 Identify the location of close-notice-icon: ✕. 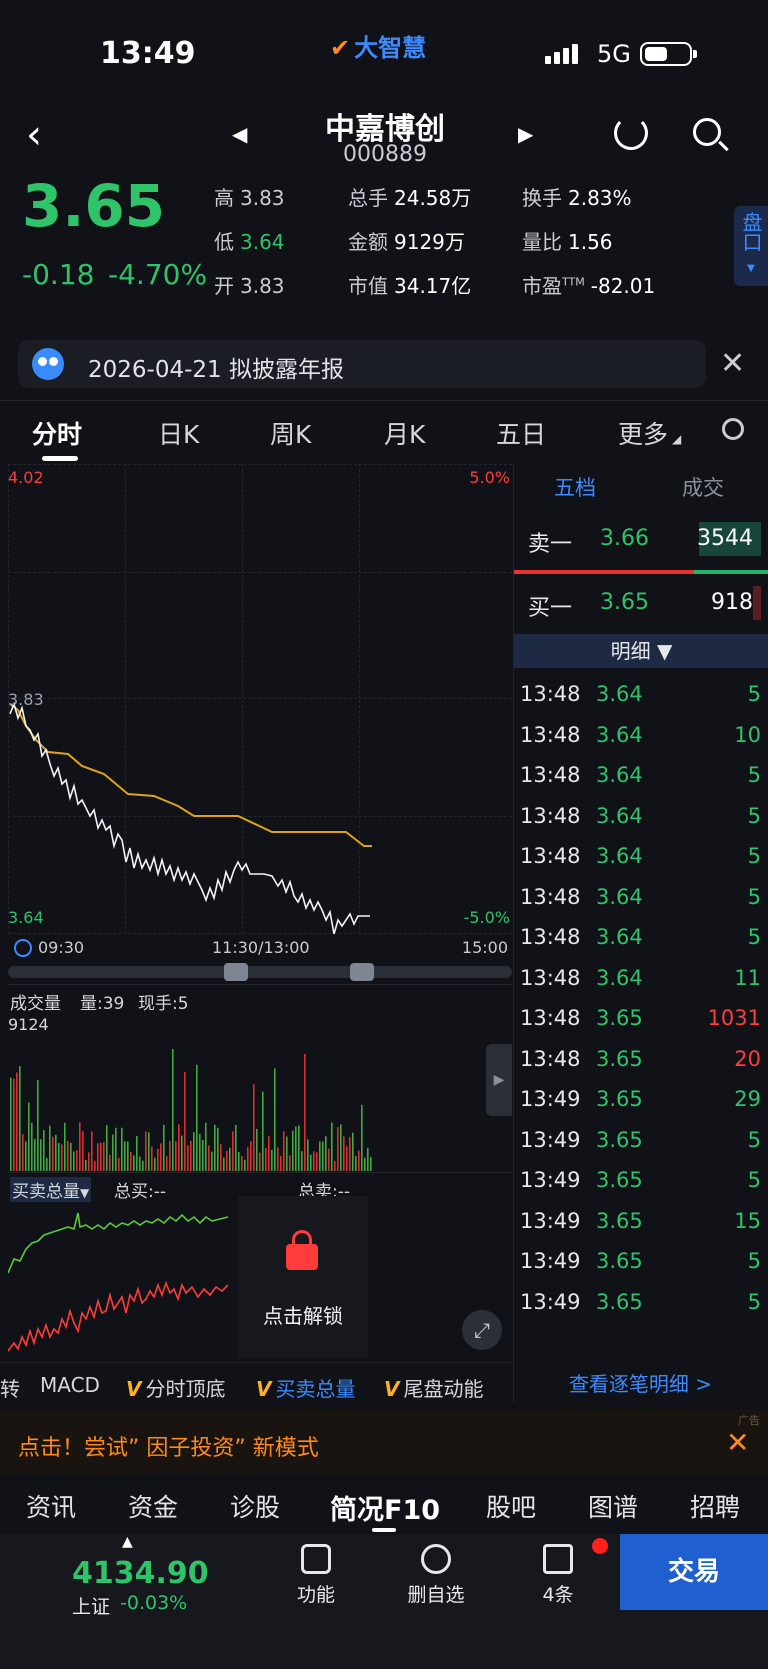
(733, 363).